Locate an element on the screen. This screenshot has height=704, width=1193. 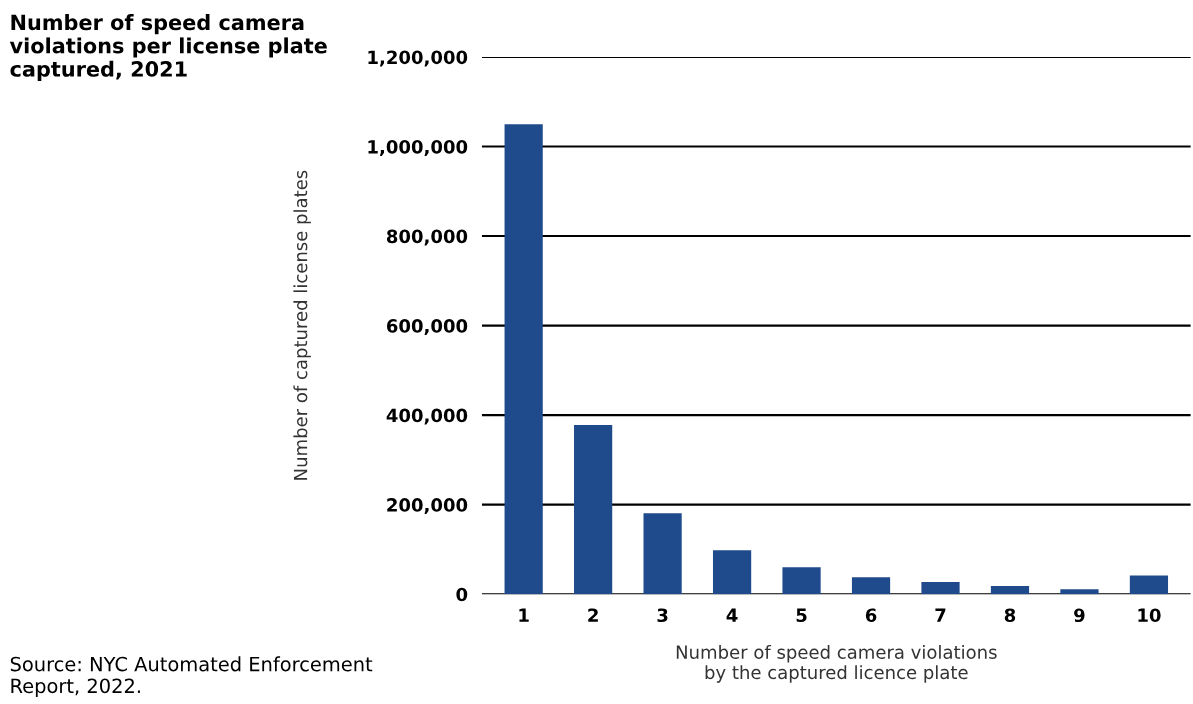
y-tick-label: 0 is located at coordinates (462, 594).